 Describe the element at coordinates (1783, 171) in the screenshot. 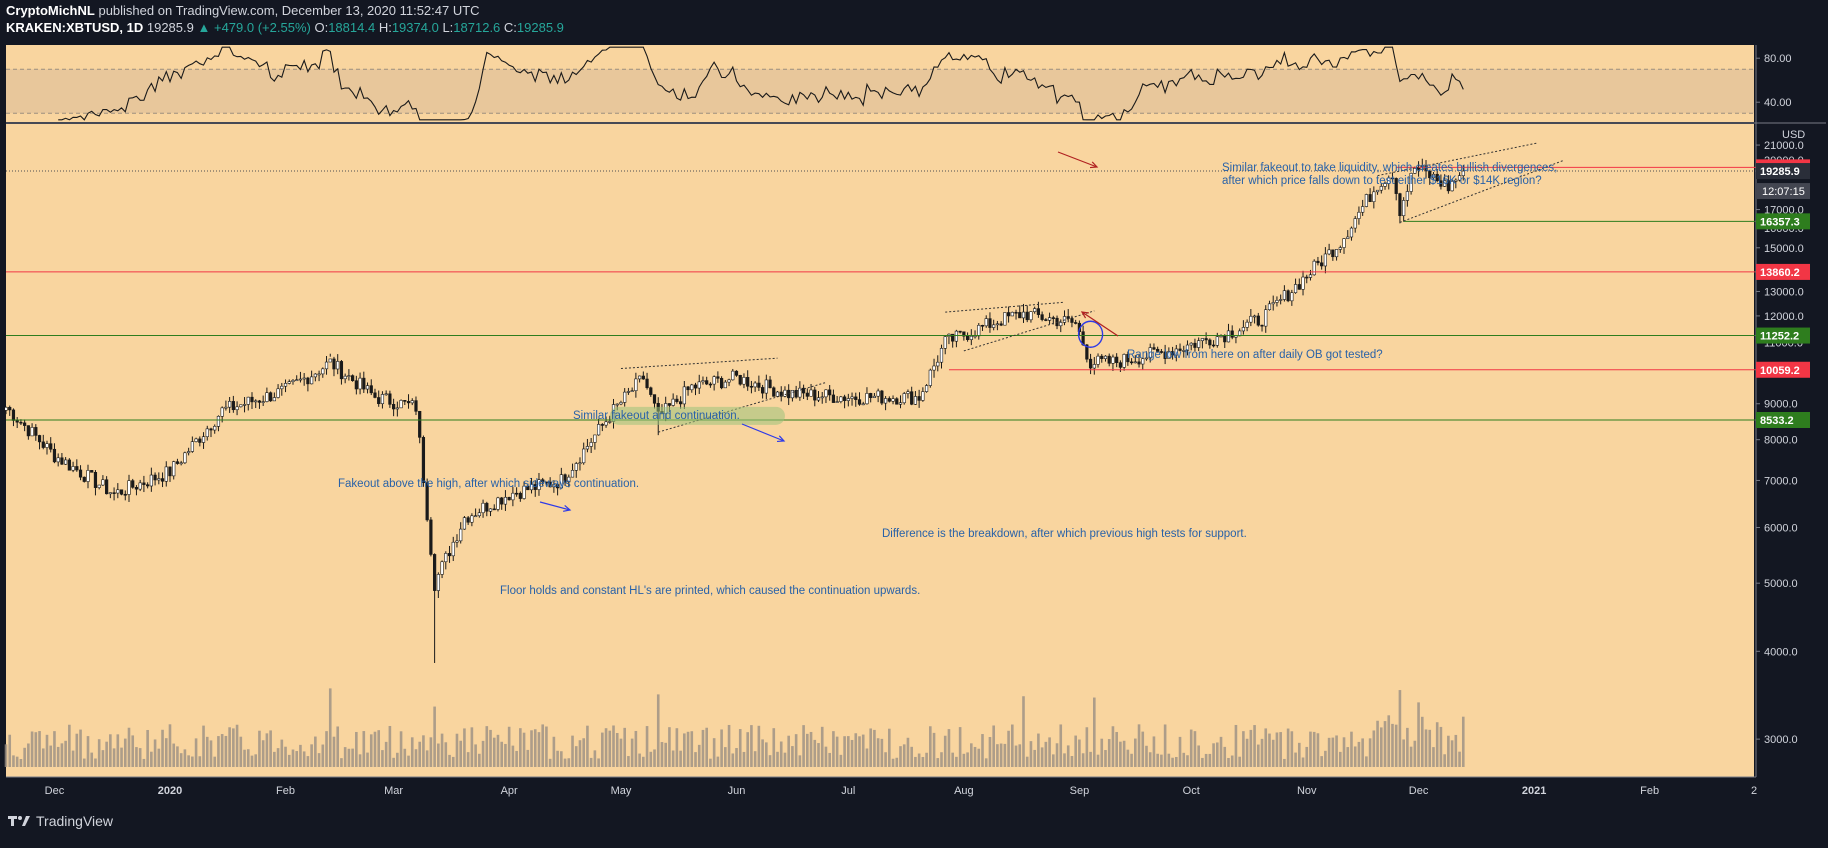

I see `last-price-tag` at that location.